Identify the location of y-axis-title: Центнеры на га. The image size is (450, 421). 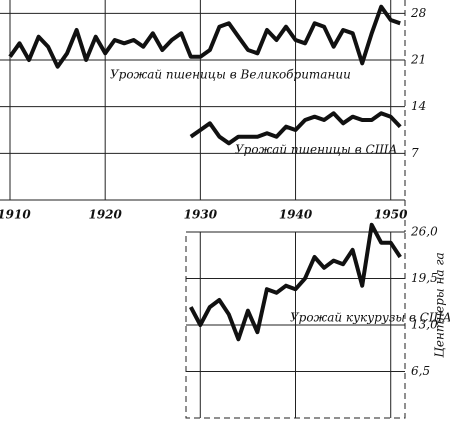
(440, 304).